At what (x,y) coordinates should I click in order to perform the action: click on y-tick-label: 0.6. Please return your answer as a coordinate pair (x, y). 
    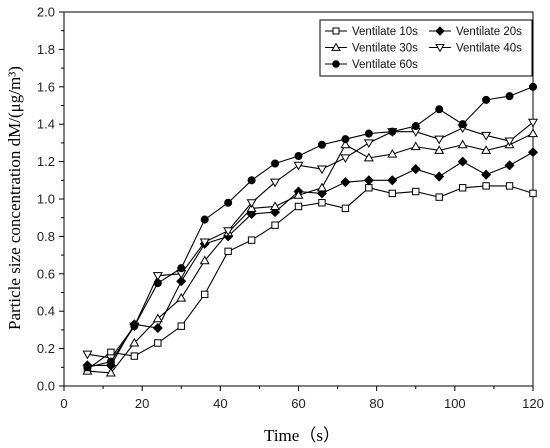
    Looking at the image, I should click on (46, 273).